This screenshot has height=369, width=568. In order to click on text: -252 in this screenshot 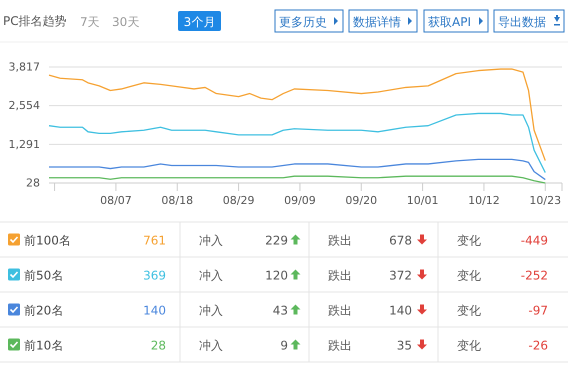, I will do `click(534, 275)`.